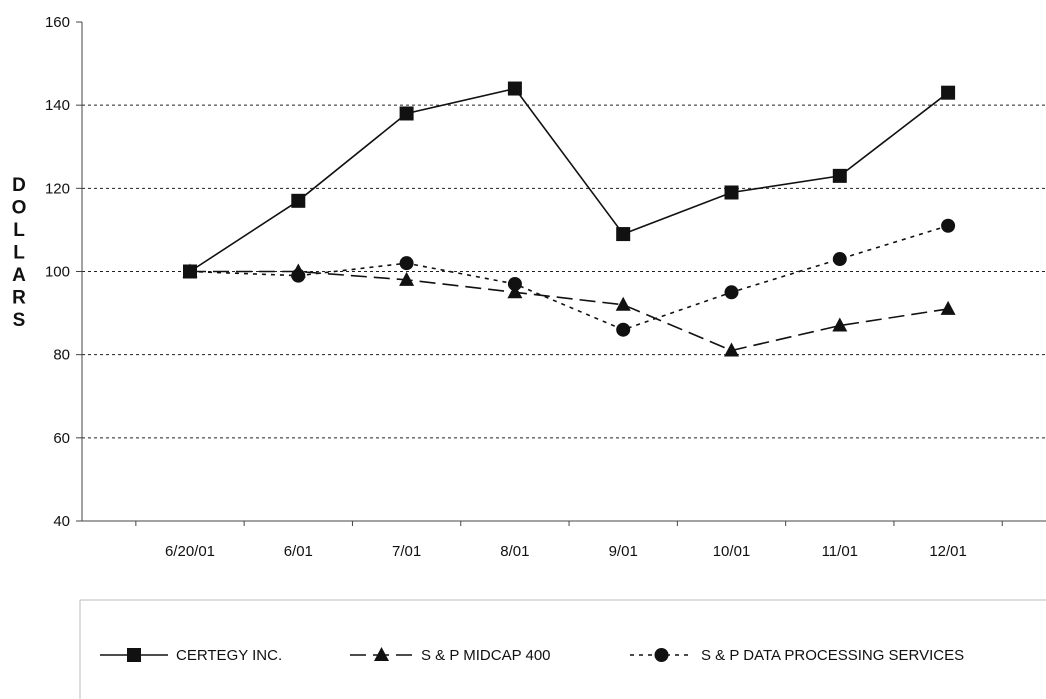  I want to click on y-tick-labels: 40 60 80 100 120 140 160, so click(57, 272).